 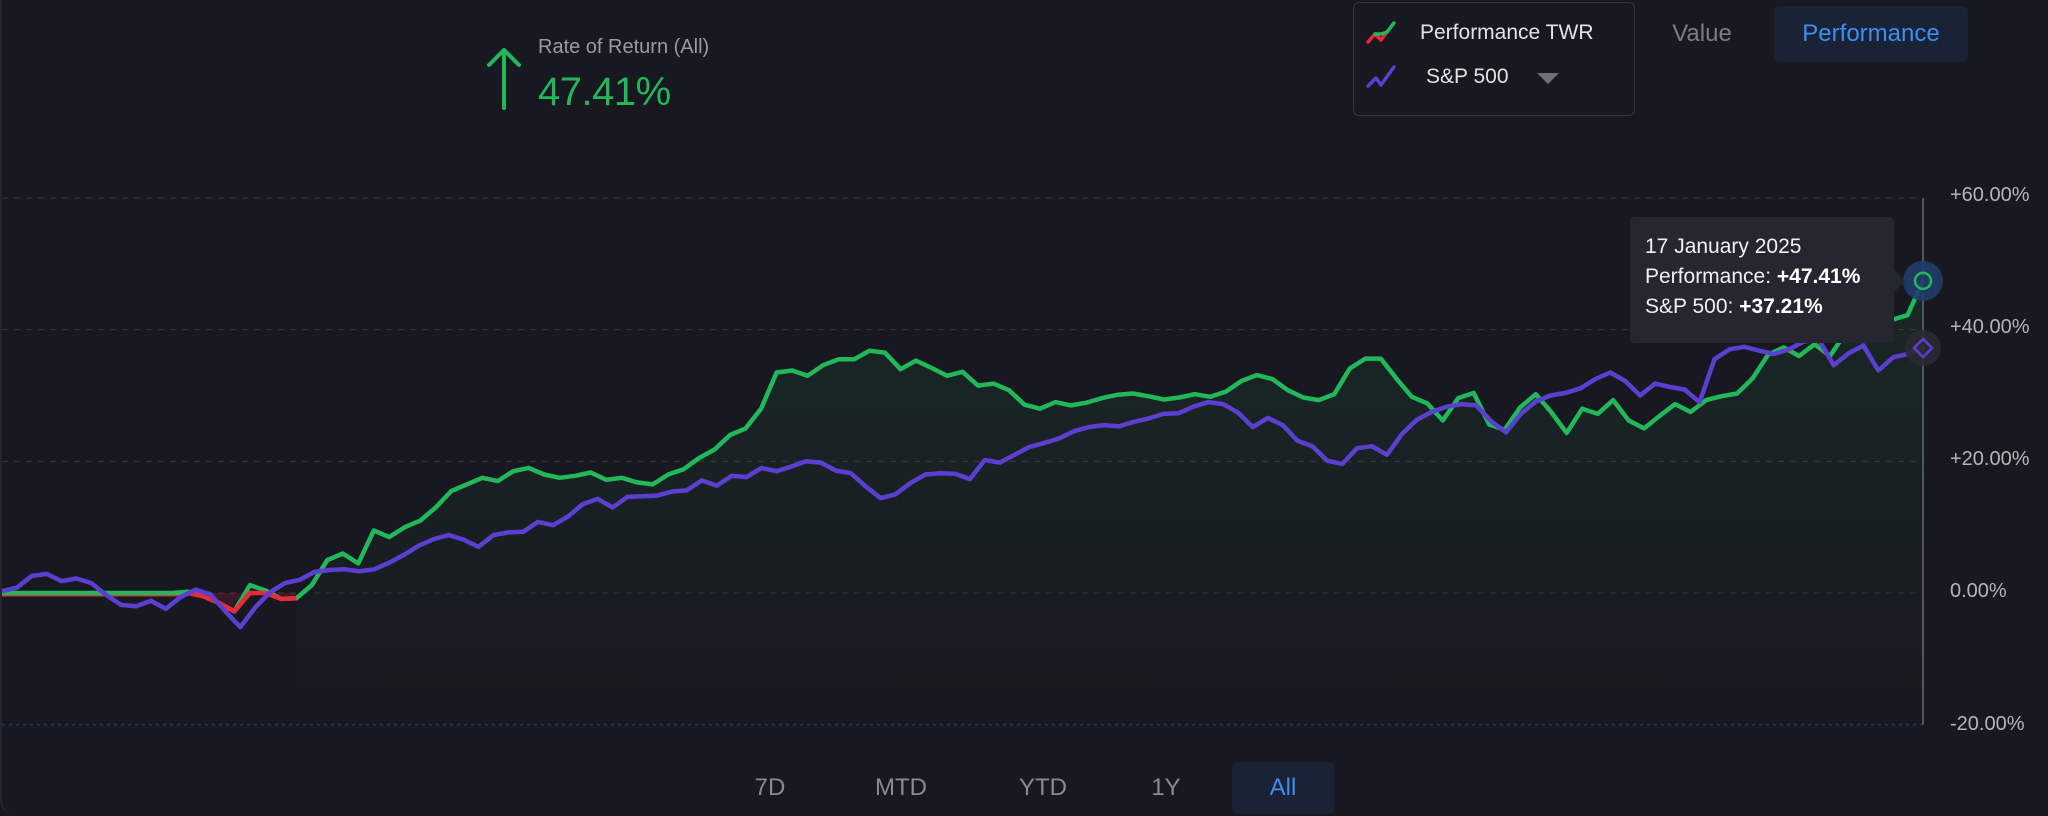 I want to click on legend-item-sp500: S&P 500, so click(x=1462, y=77).